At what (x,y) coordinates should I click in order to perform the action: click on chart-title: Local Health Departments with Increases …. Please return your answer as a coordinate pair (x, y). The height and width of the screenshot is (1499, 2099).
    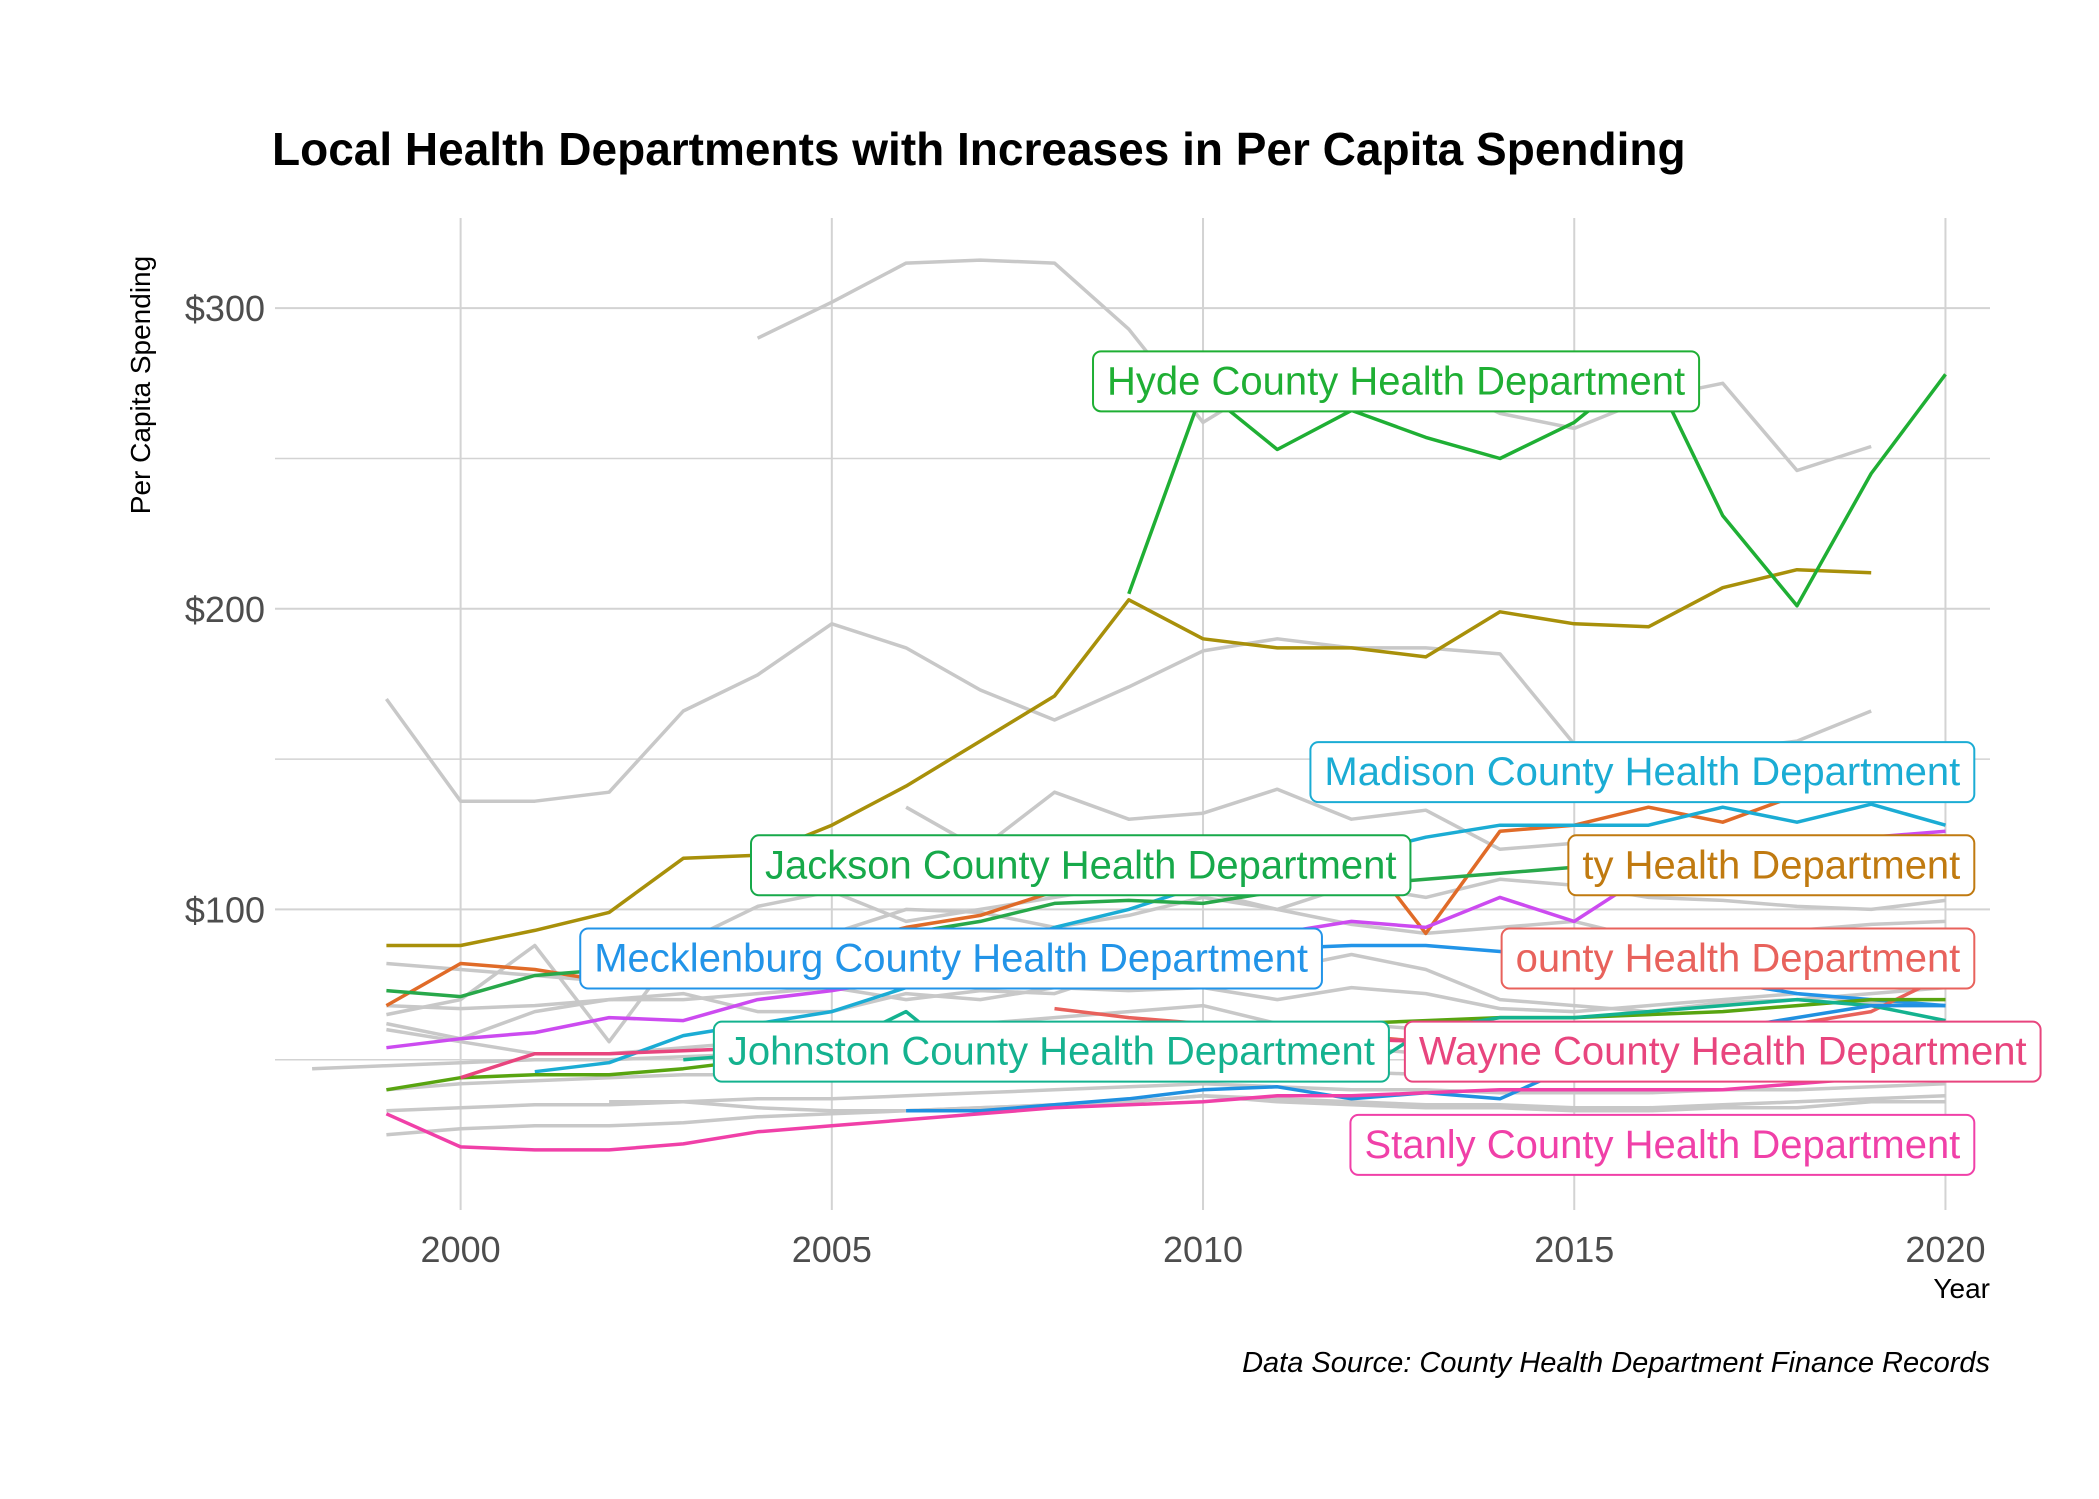
    Looking at the image, I should click on (979, 149).